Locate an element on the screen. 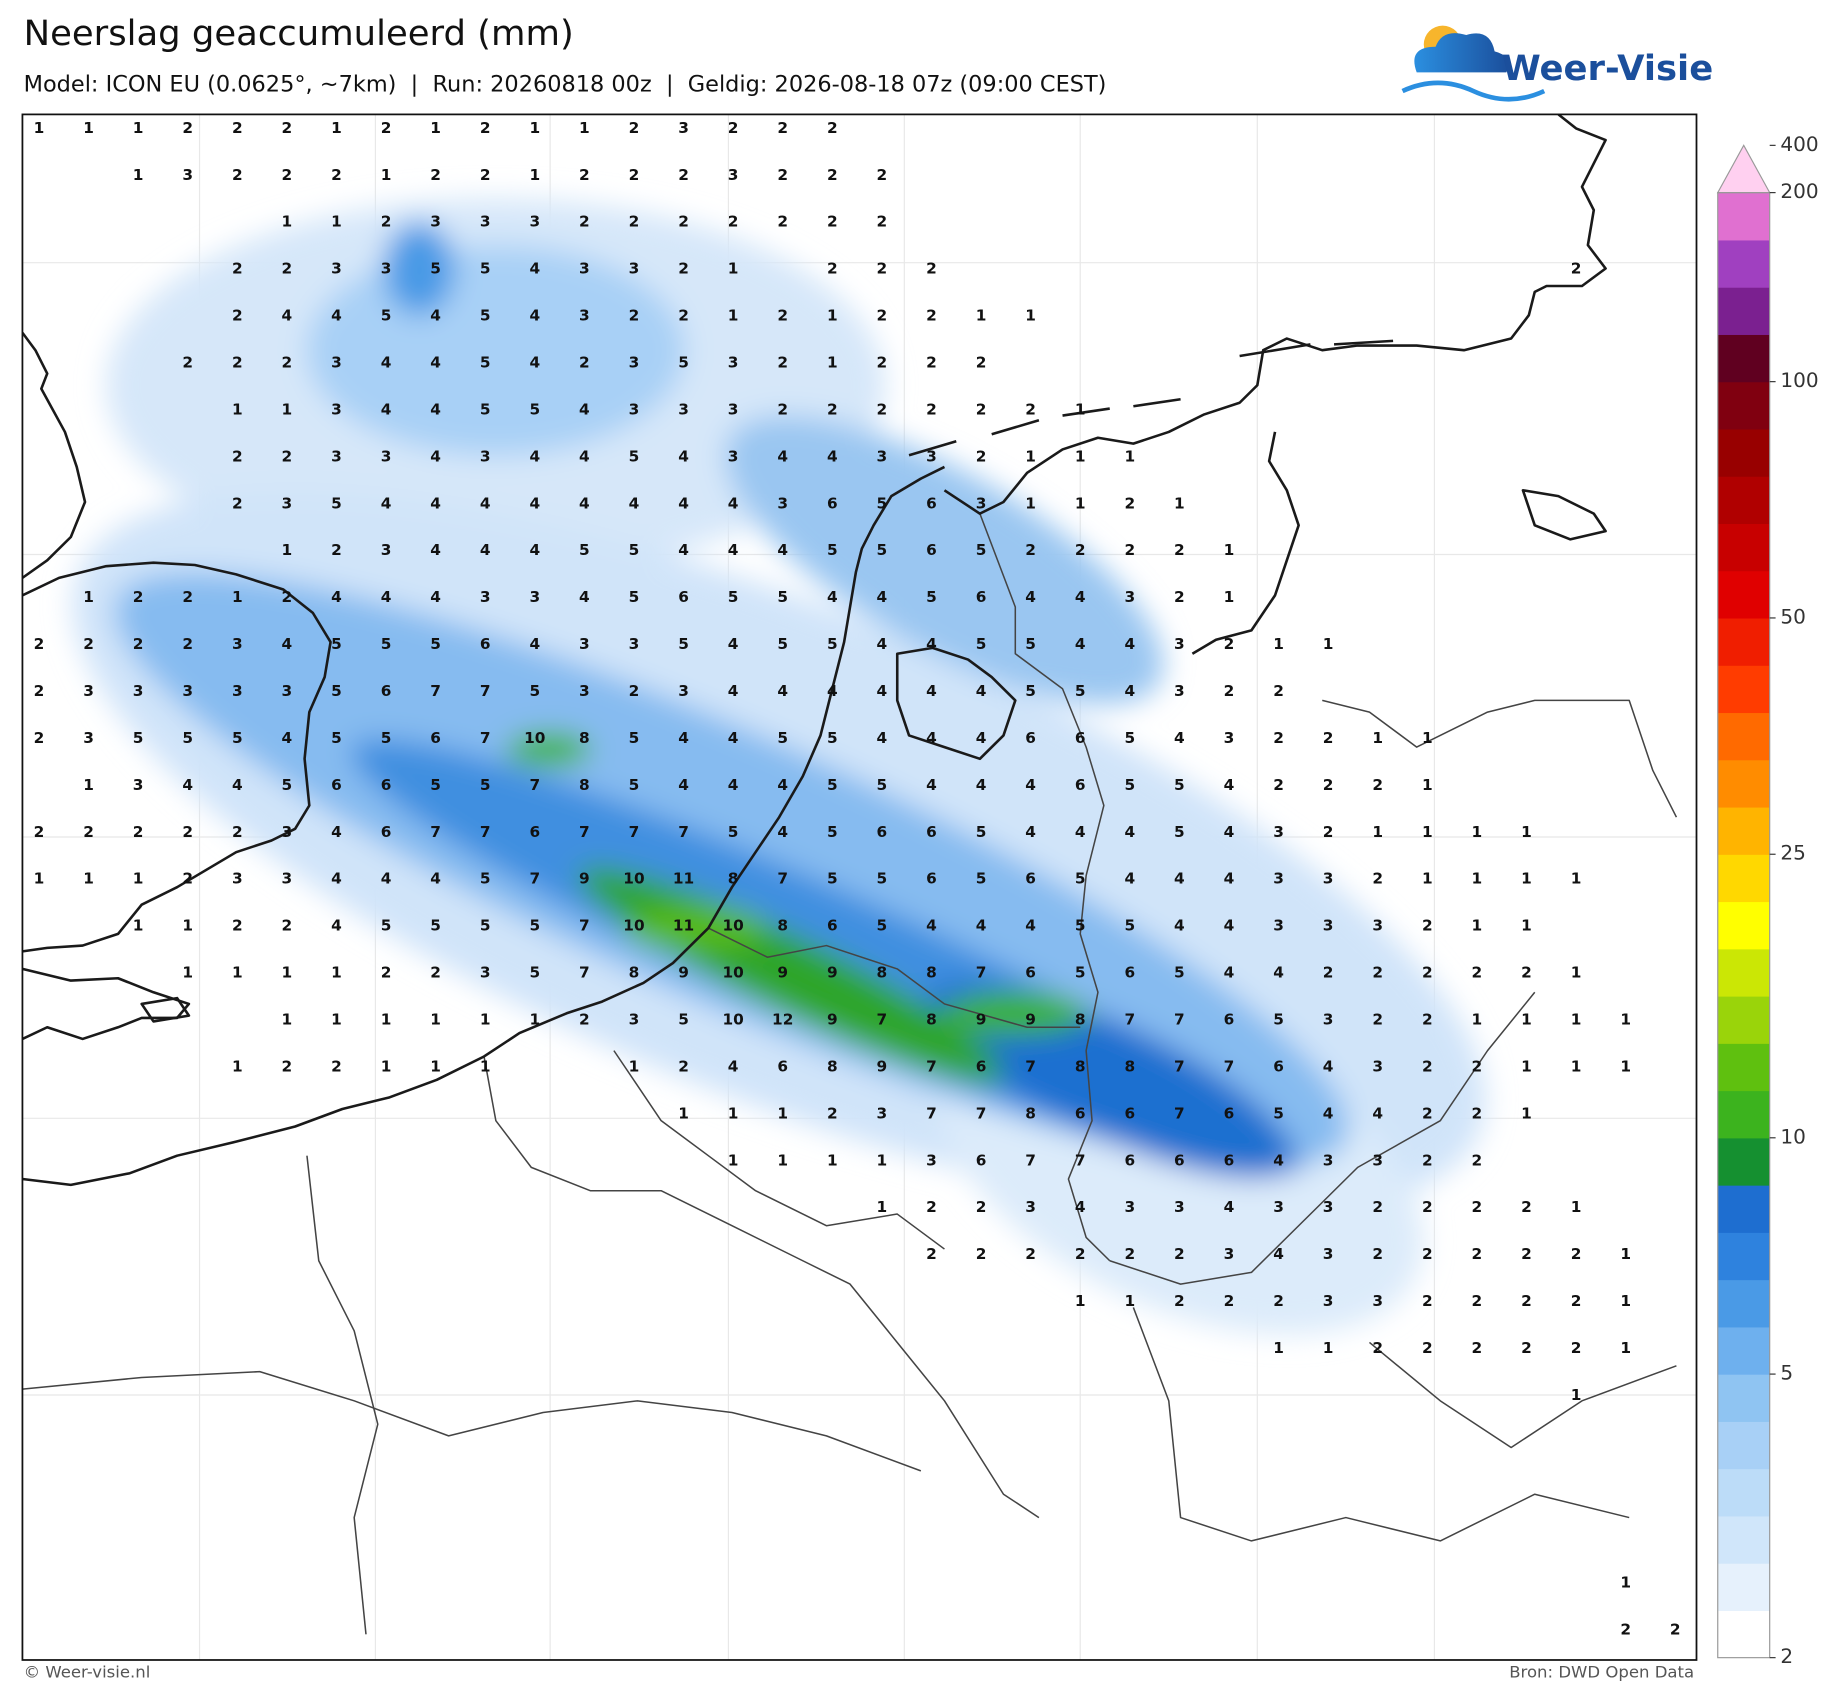  precip-area is located at coordinates (944, 560).